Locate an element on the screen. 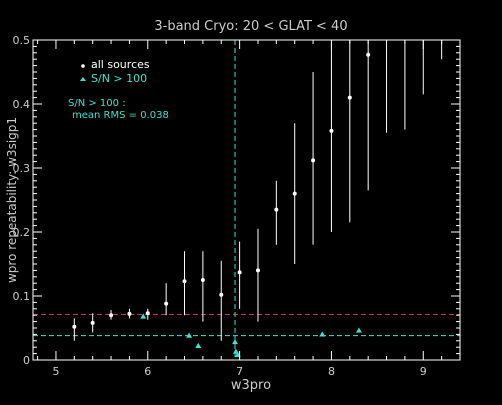 The image size is (502, 405). y-tick-label: 0.4 is located at coordinates (22, 104).